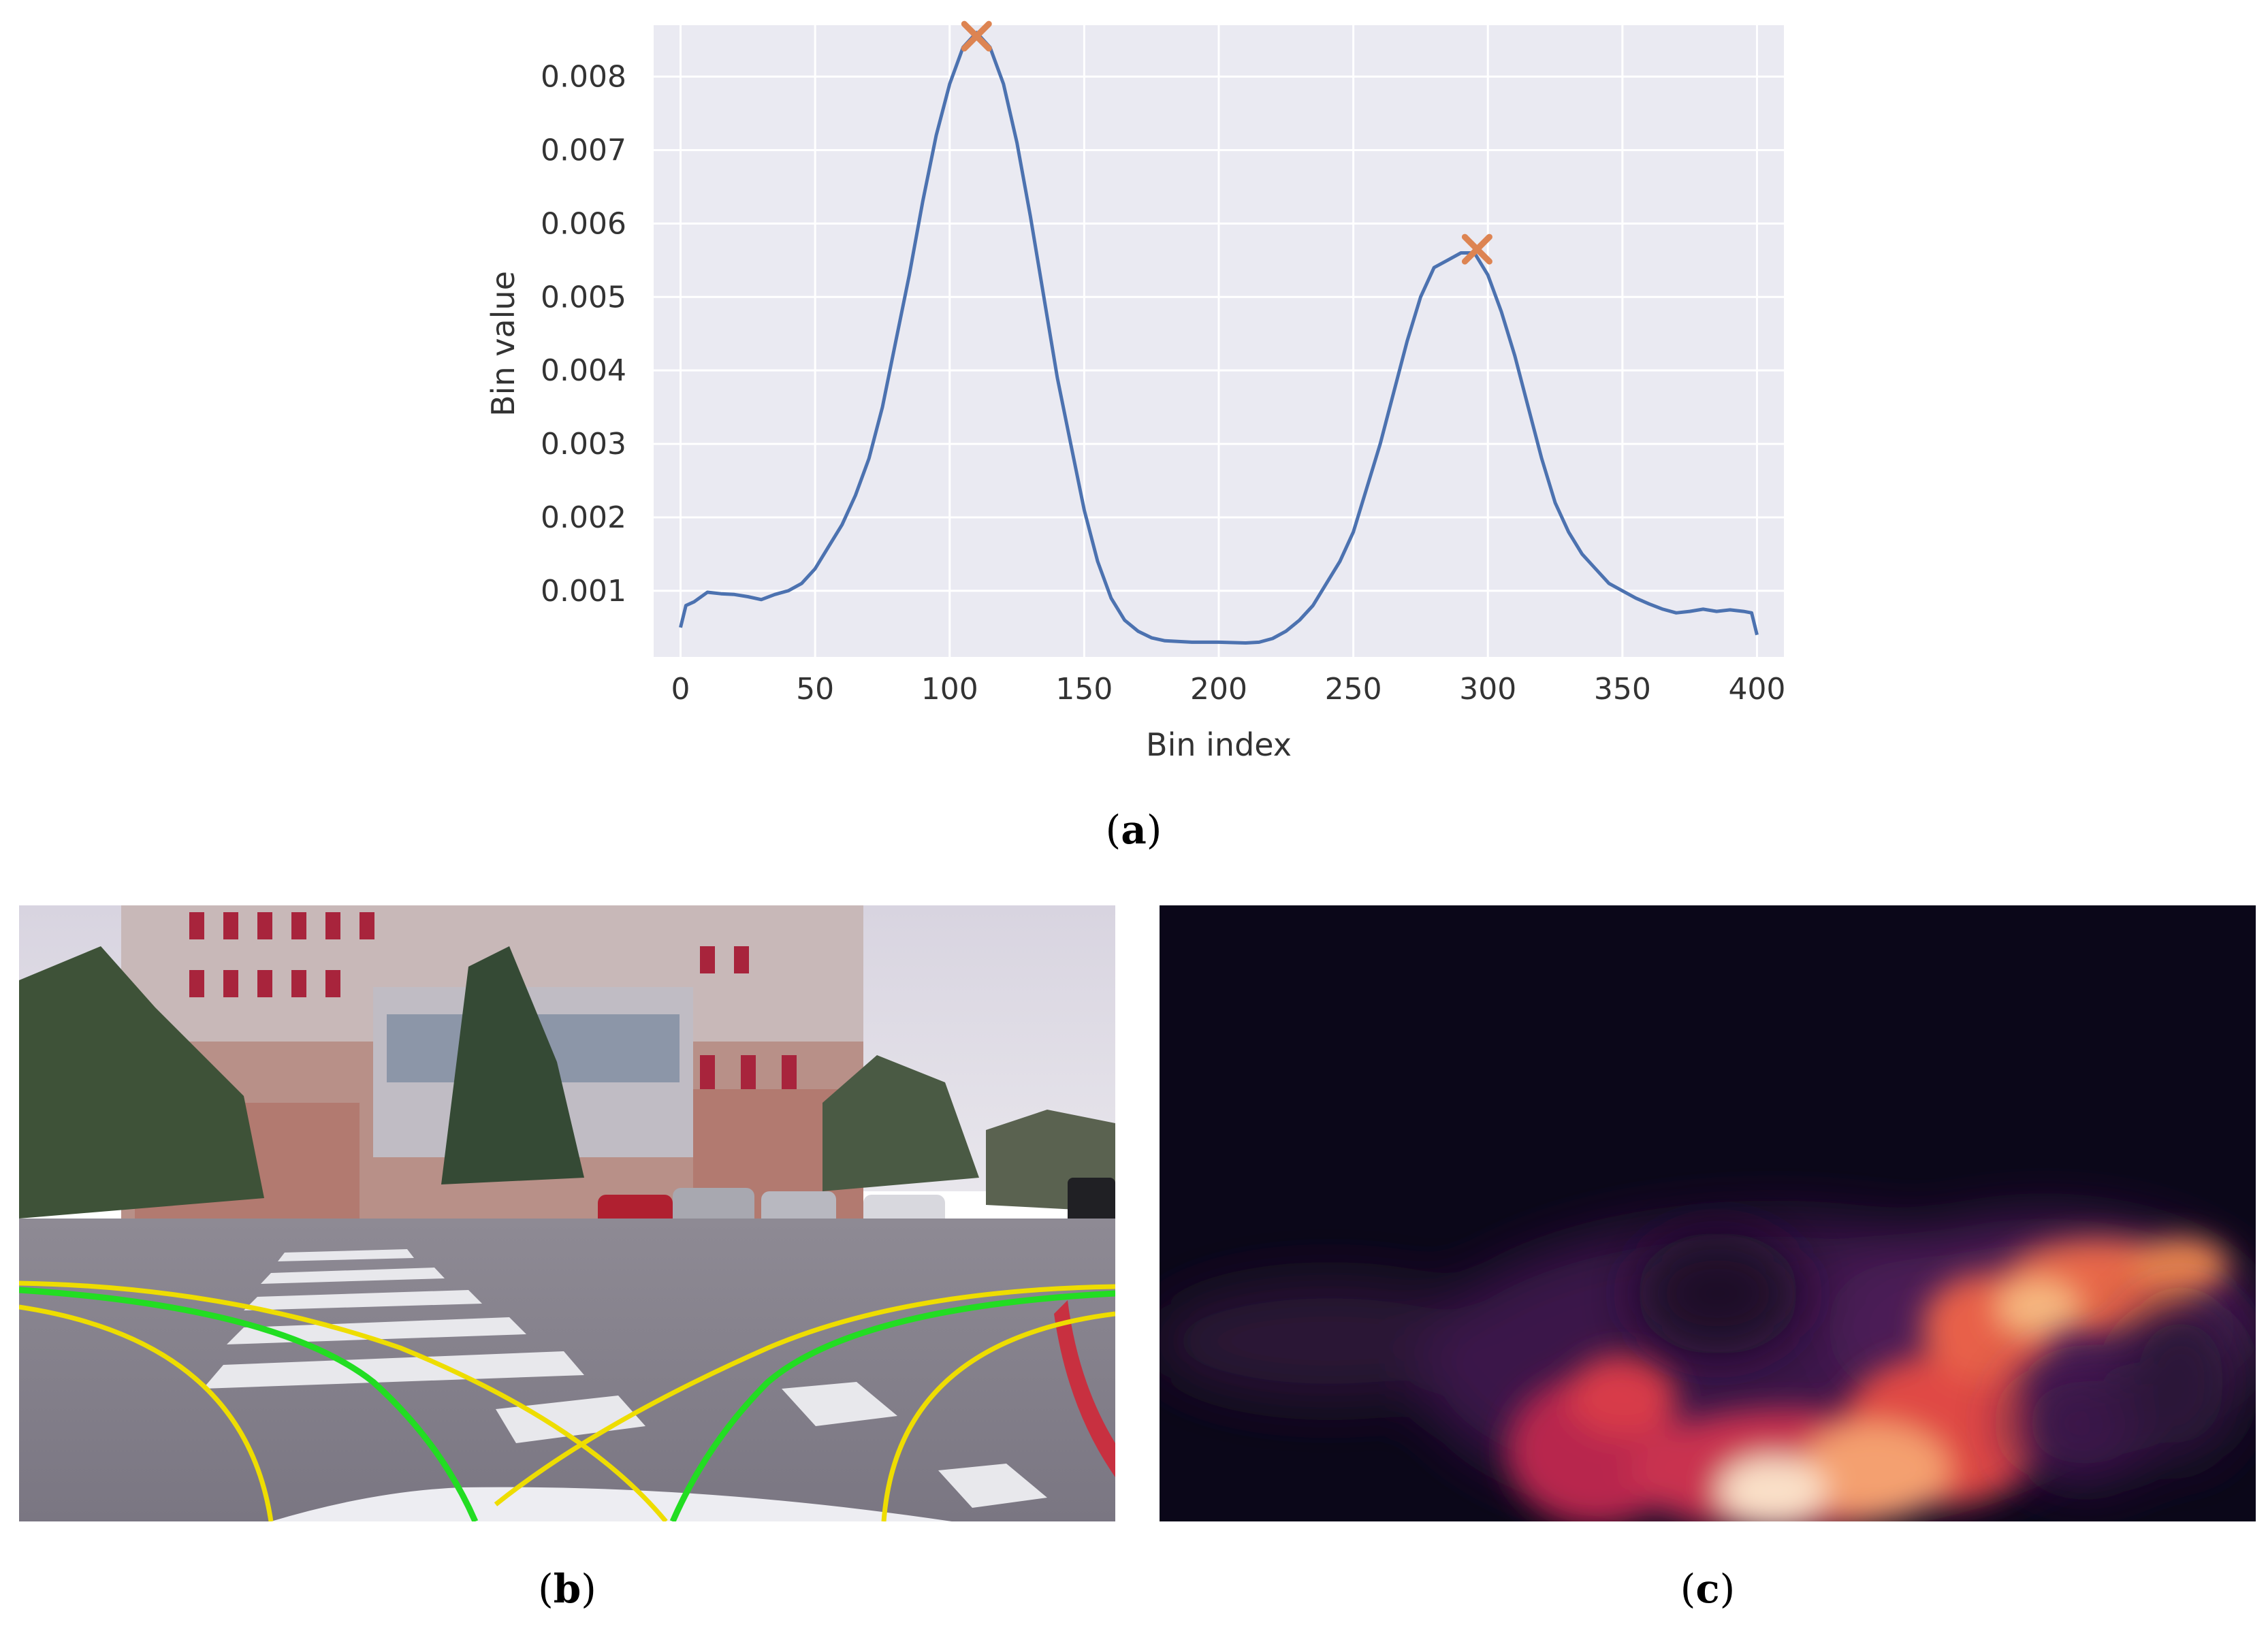 Image resolution: width=2268 pixels, height=1629 pixels. I want to click on car-hood, so click(611, 1504).